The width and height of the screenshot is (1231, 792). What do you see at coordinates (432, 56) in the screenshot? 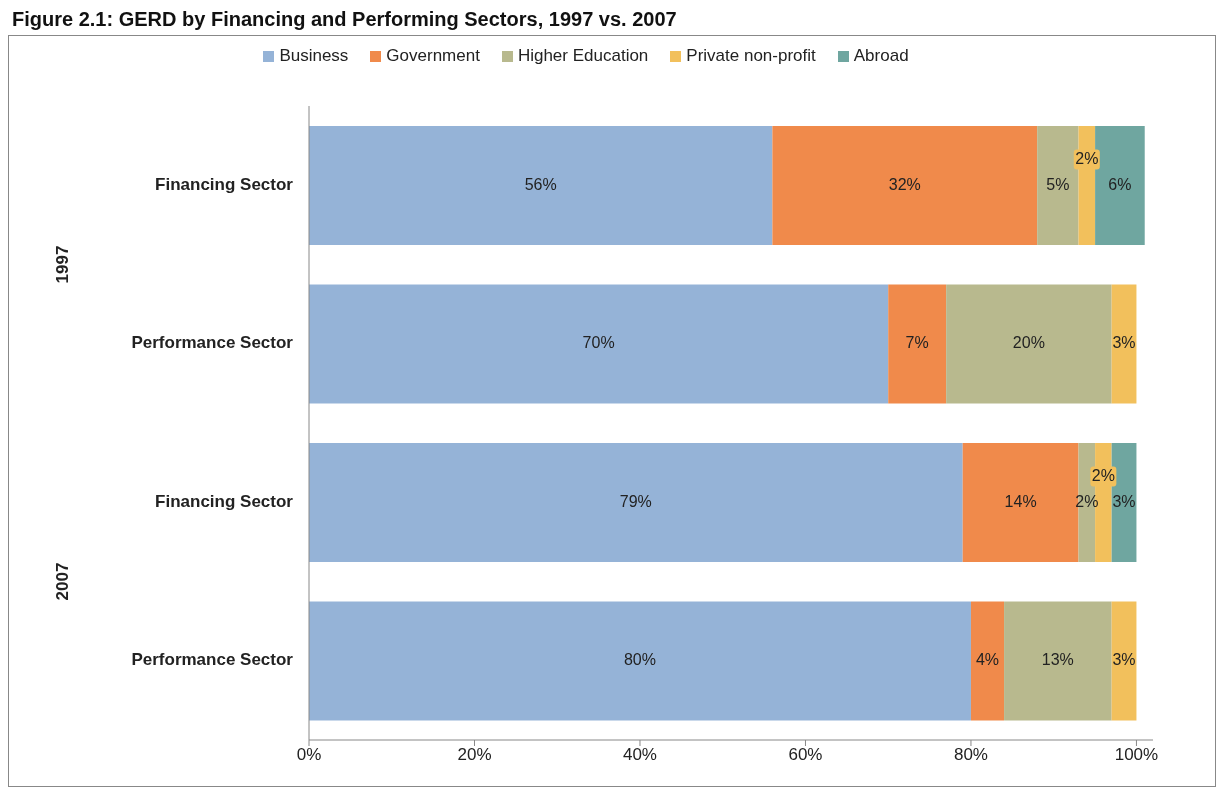
I see `legend-label: Government` at bounding box center [432, 56].